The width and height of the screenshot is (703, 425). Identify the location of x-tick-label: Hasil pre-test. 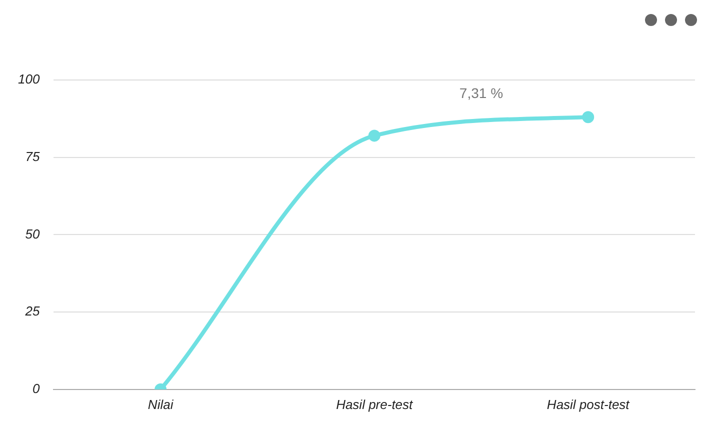
(375, 404).